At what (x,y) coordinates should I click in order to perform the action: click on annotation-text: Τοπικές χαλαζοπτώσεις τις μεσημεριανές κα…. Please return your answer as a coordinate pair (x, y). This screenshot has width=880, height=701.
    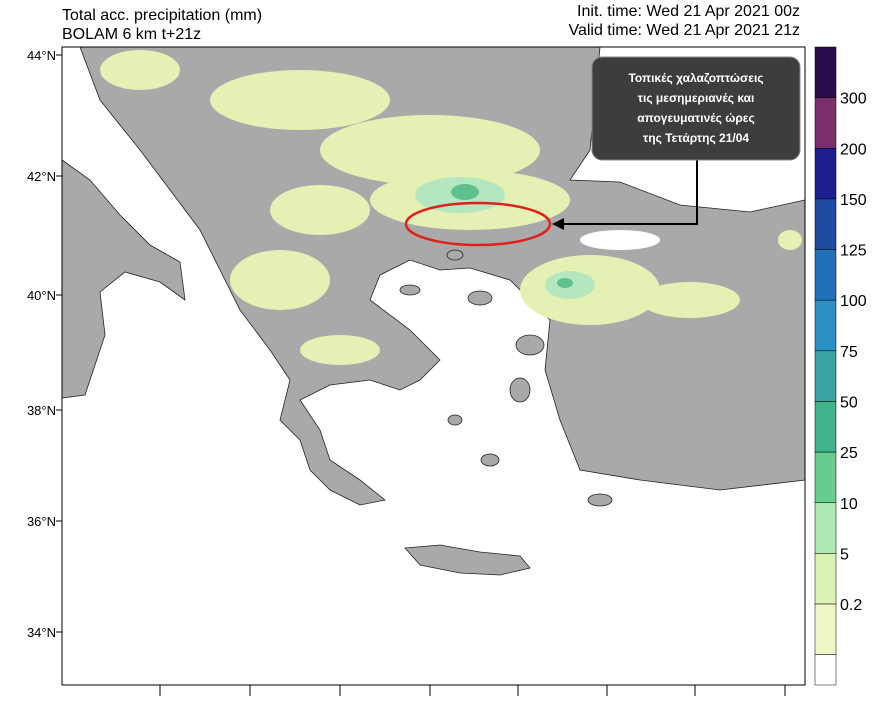
    Looking at the image, I should click on (695, 108).